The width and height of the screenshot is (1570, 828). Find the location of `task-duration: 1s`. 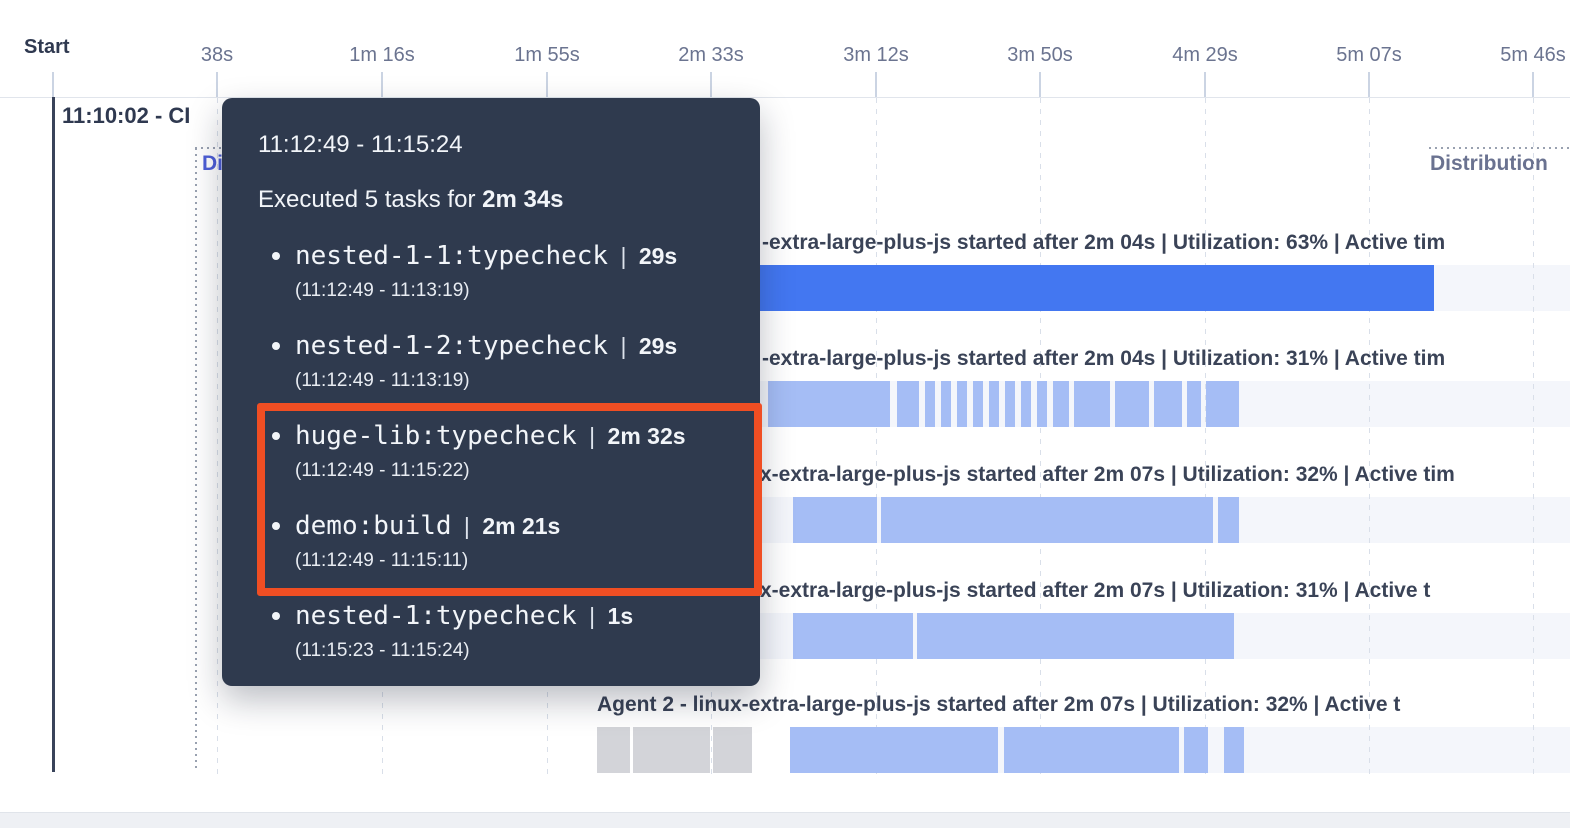

task-duration: 1s is located at coordinates (620, 616).